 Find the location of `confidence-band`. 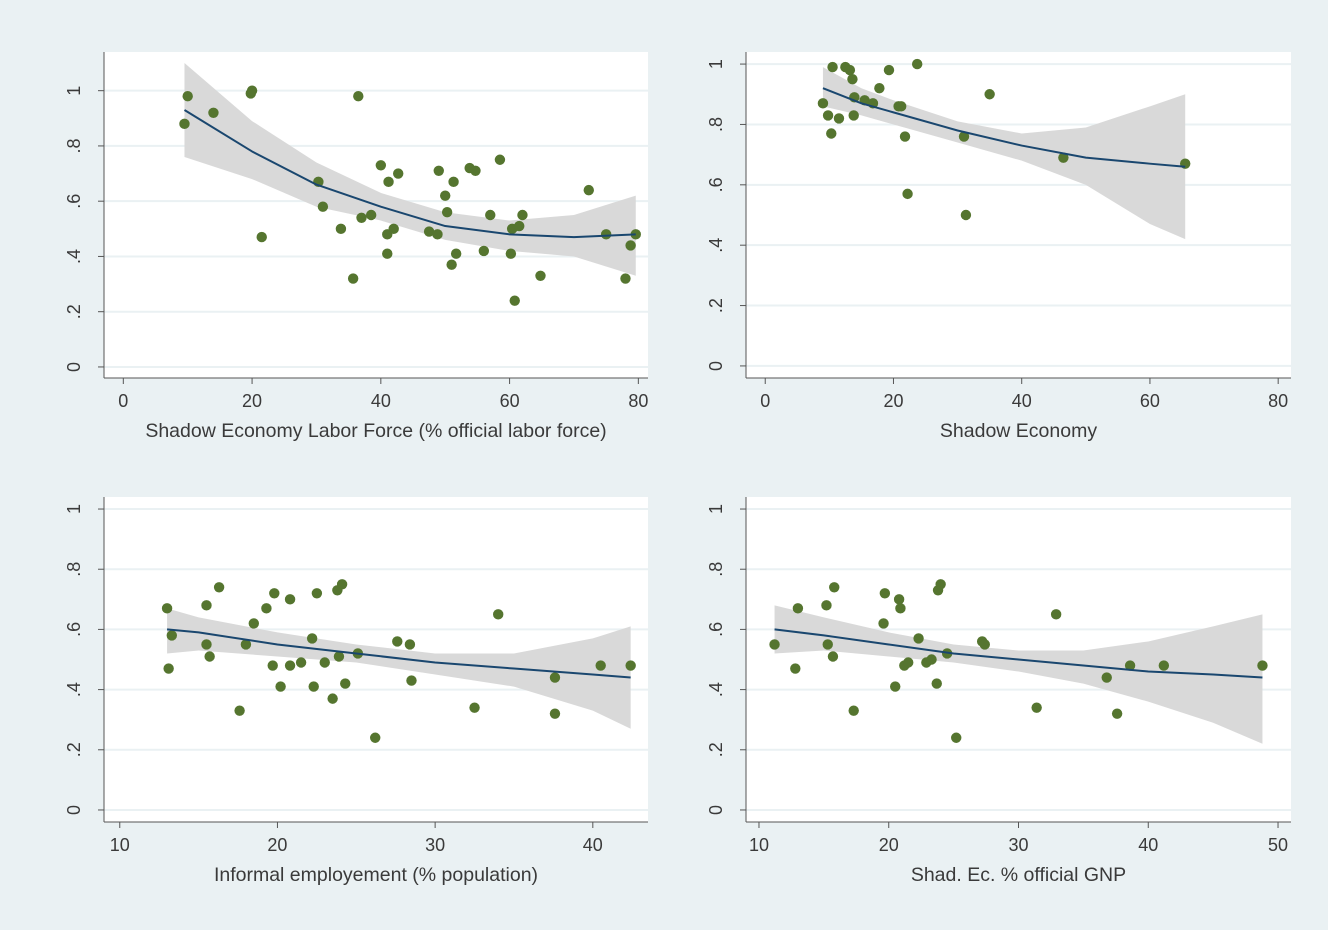

confidence-band is located at coordinates (1004, 153).